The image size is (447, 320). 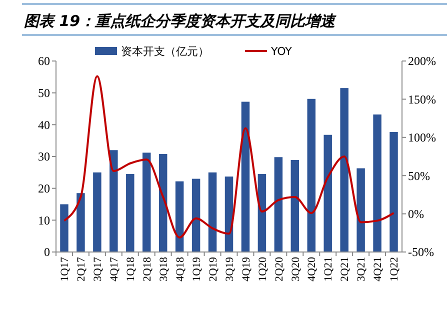 I want to click on y-tick-label: 40, so click(x=44, y=125).